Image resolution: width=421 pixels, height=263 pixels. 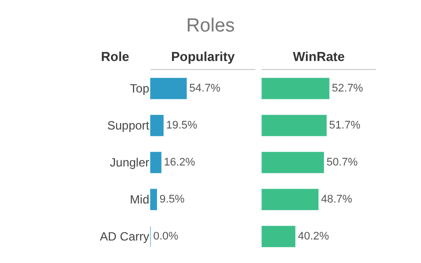 I want to click on data-label: 48.7%, so click(x=336, y=200).